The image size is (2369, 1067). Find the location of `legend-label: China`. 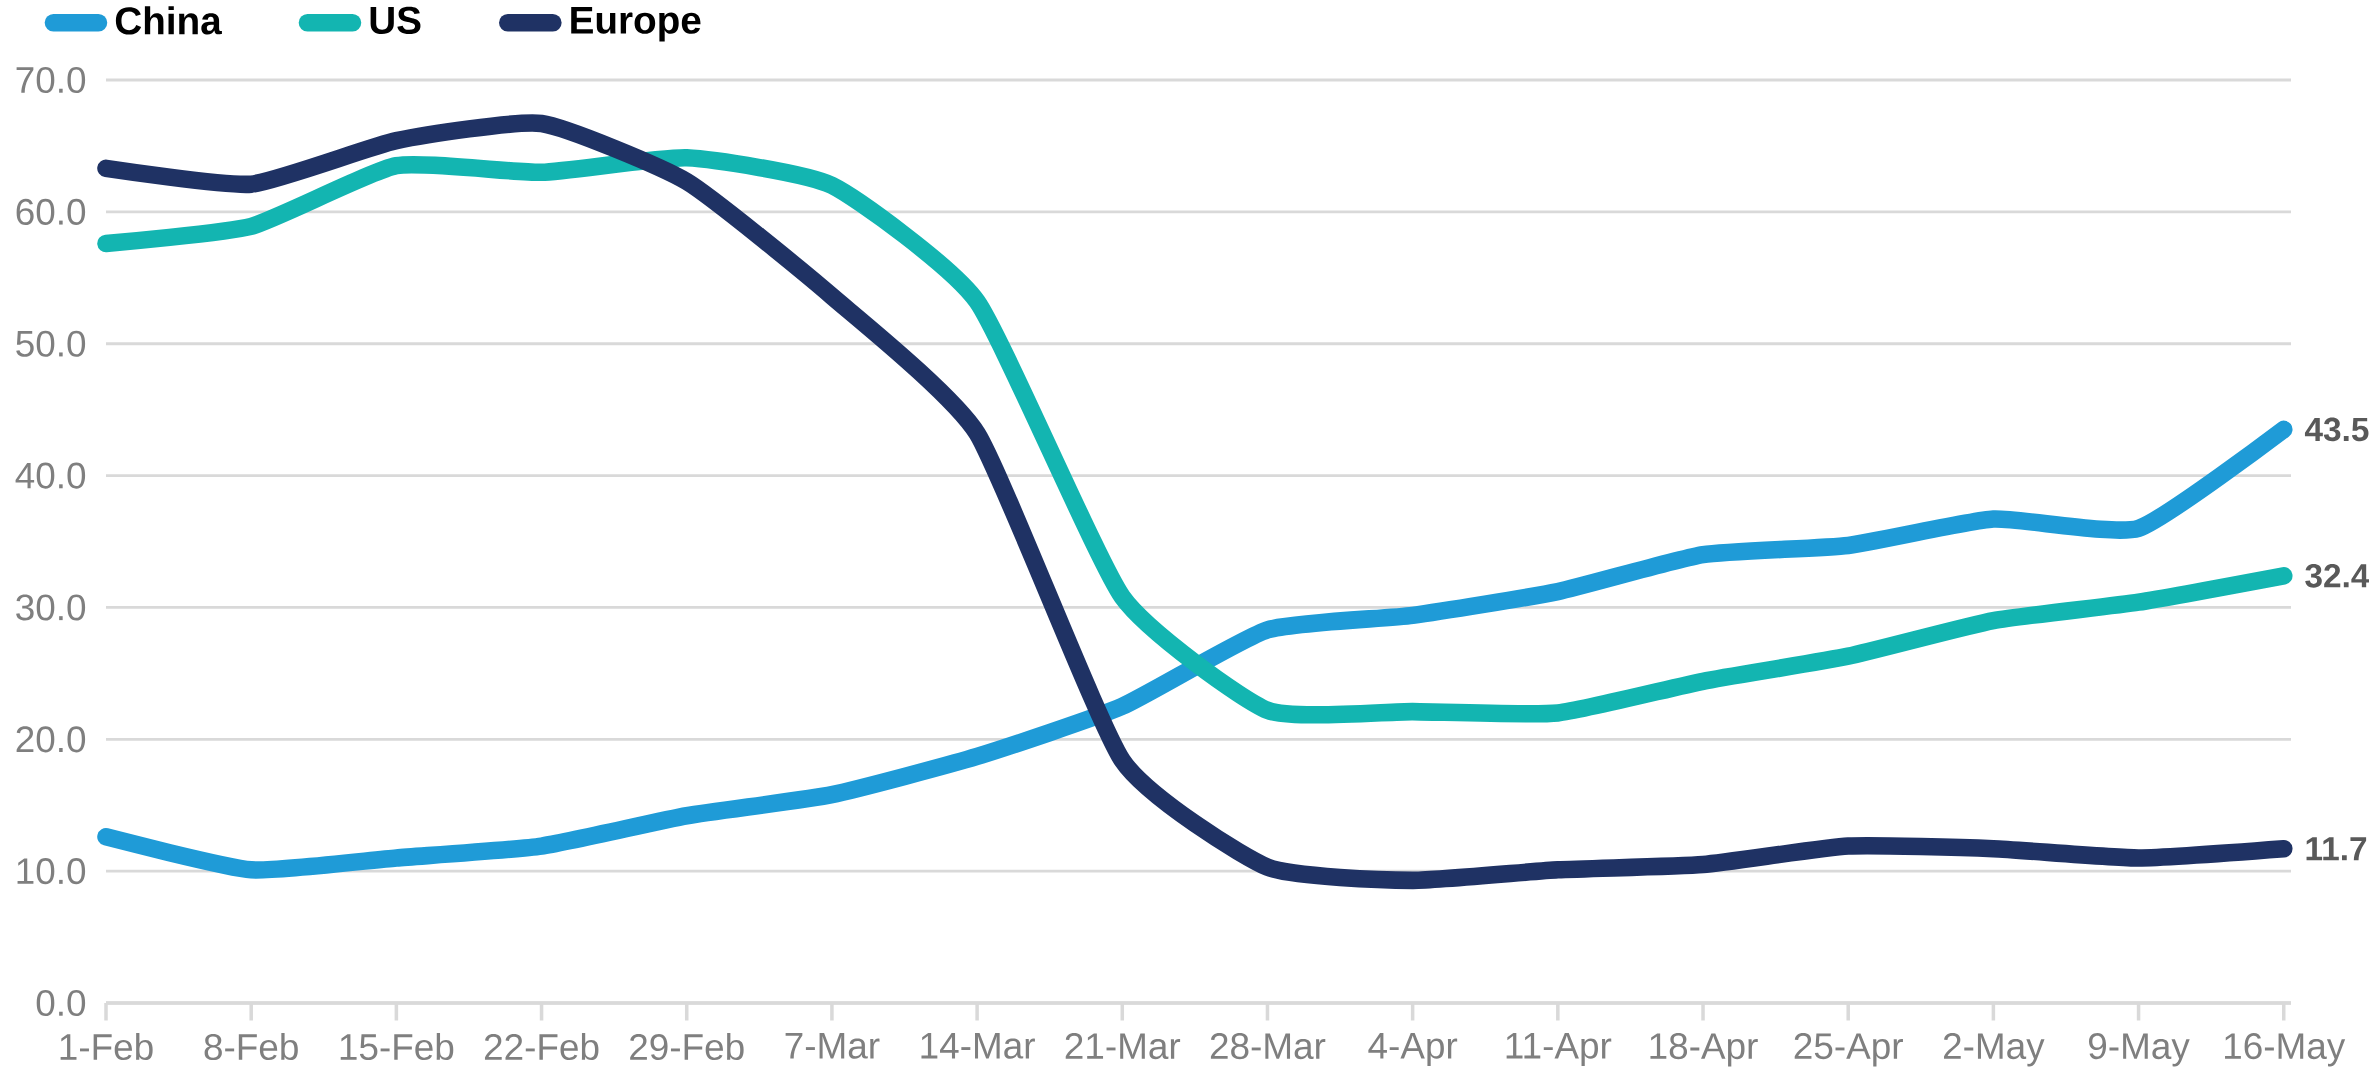

legend-label: China is located at coordinates (168, 20).